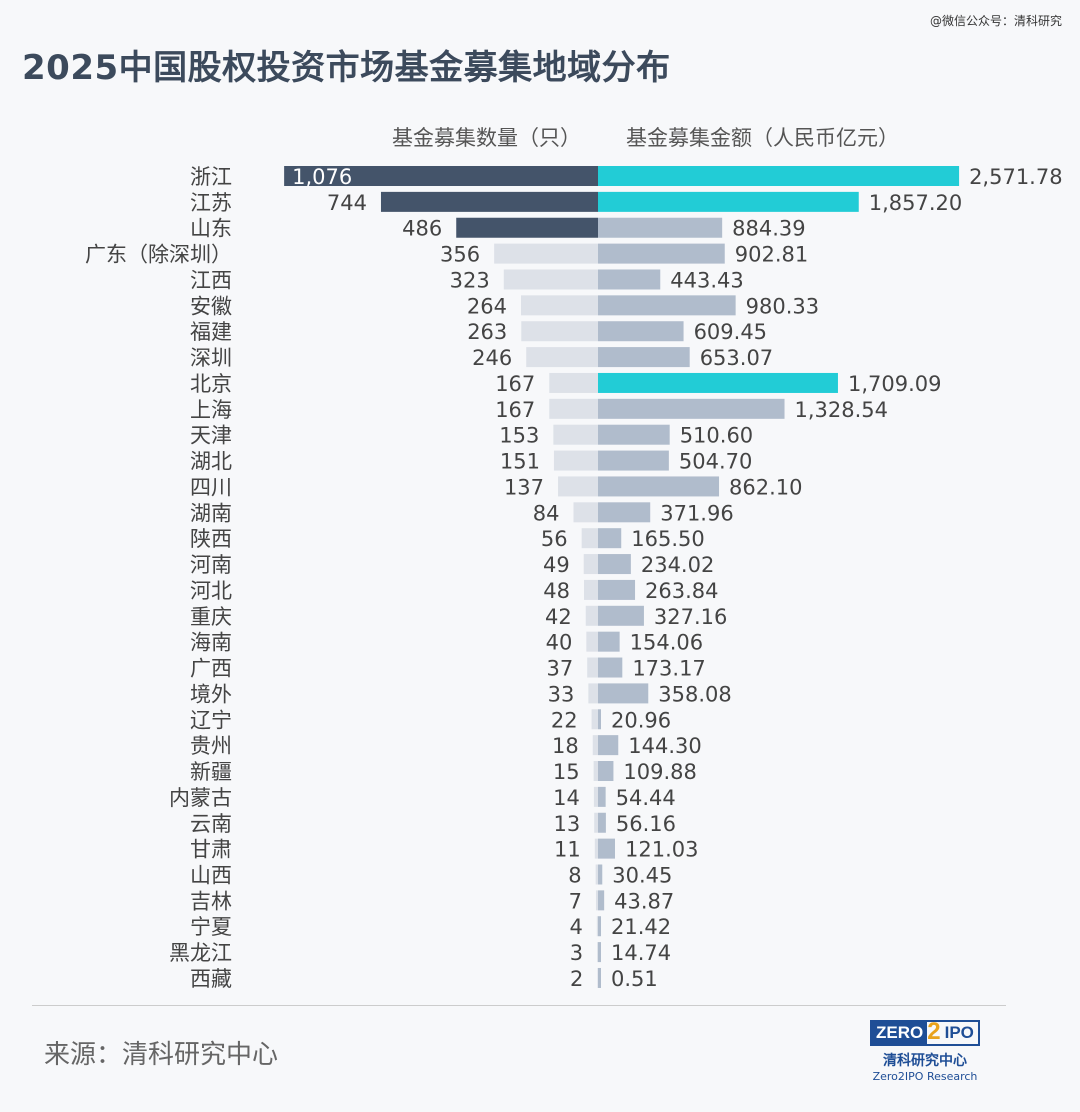 This screenshot has height=1112, width=1080. What do you see at coordinates (486, 138) in the screenshot?
I see `count-header: 基金募集数量（只）` at bounding box center [486, 138].